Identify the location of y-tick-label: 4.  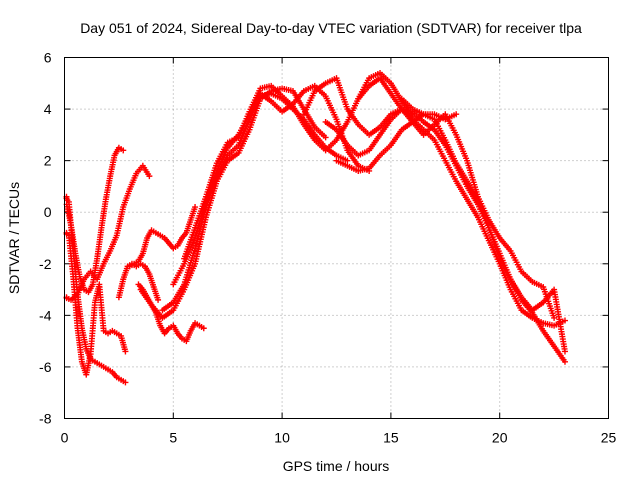
(48, 109).